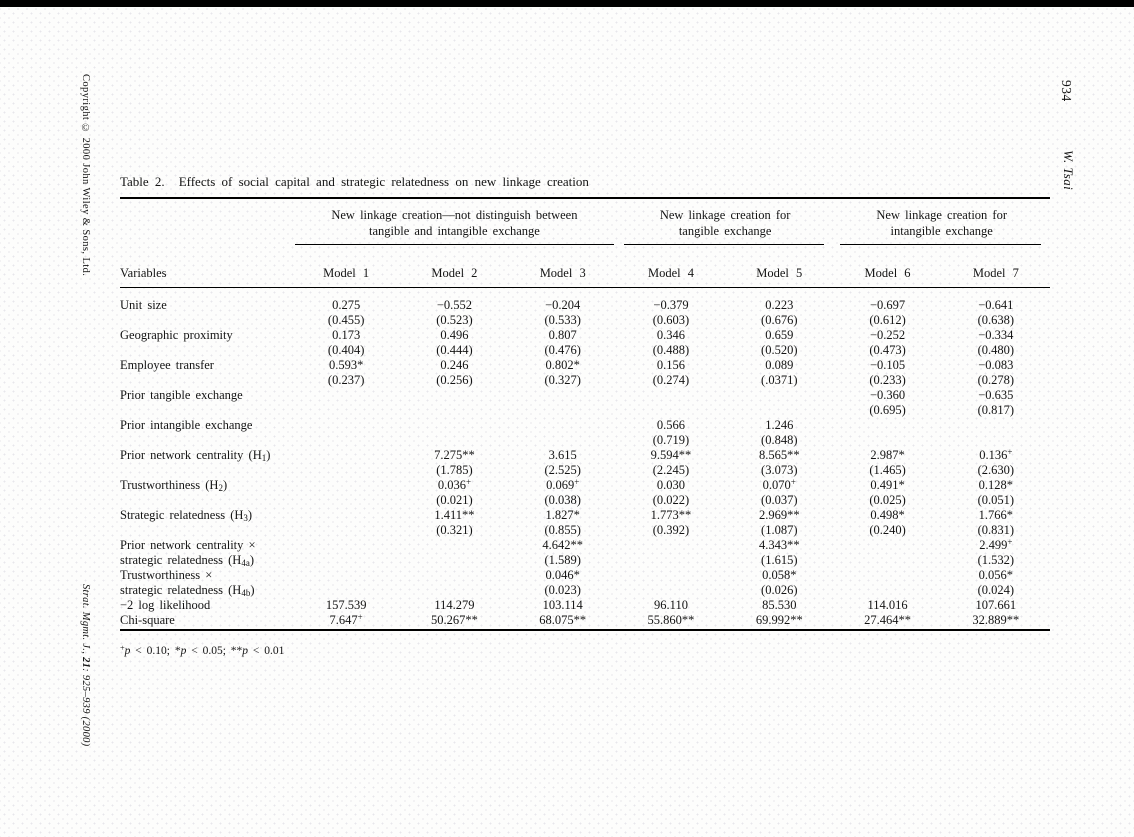 The image size is (1134, 837). Describe the element at coordinates (887, 365) in the screenshot. I see `coefficient-value: −0.105` at that location.